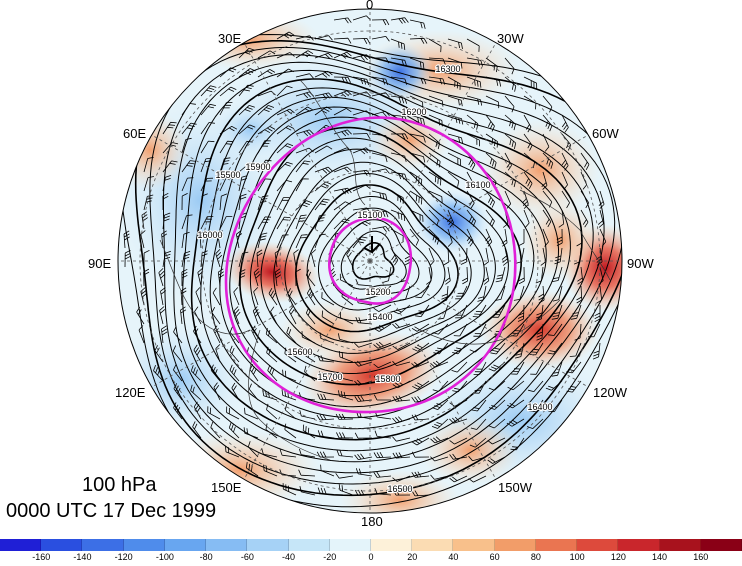 The height and width of the screenshot is (566, 742). What do you see at coordinates (577, 557) in the screenshot?
I see `colorbar-tick-label: 100` at bounding box center [577, 557].